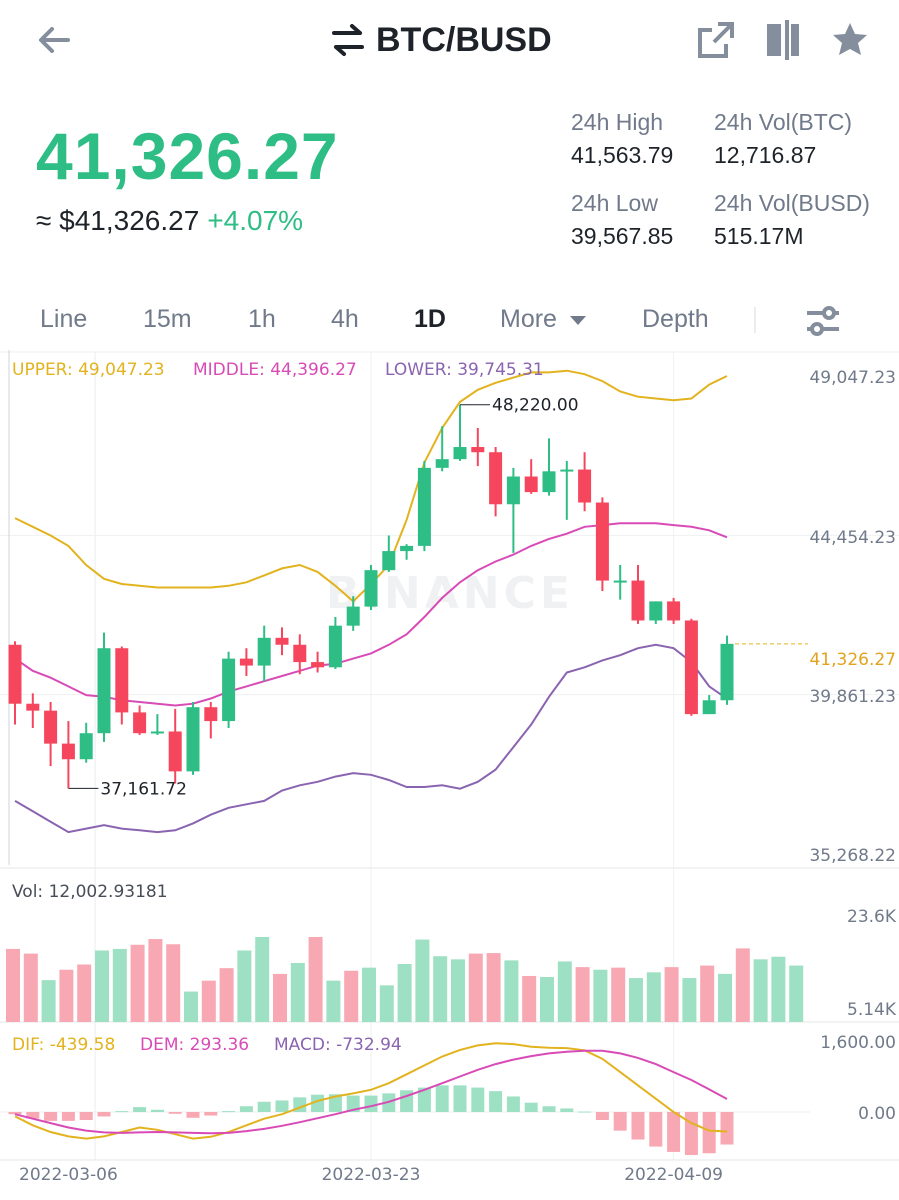  Describe the element at coordinates (850, 40) in the screenshot. I see `favorite-star-icon` at that location.